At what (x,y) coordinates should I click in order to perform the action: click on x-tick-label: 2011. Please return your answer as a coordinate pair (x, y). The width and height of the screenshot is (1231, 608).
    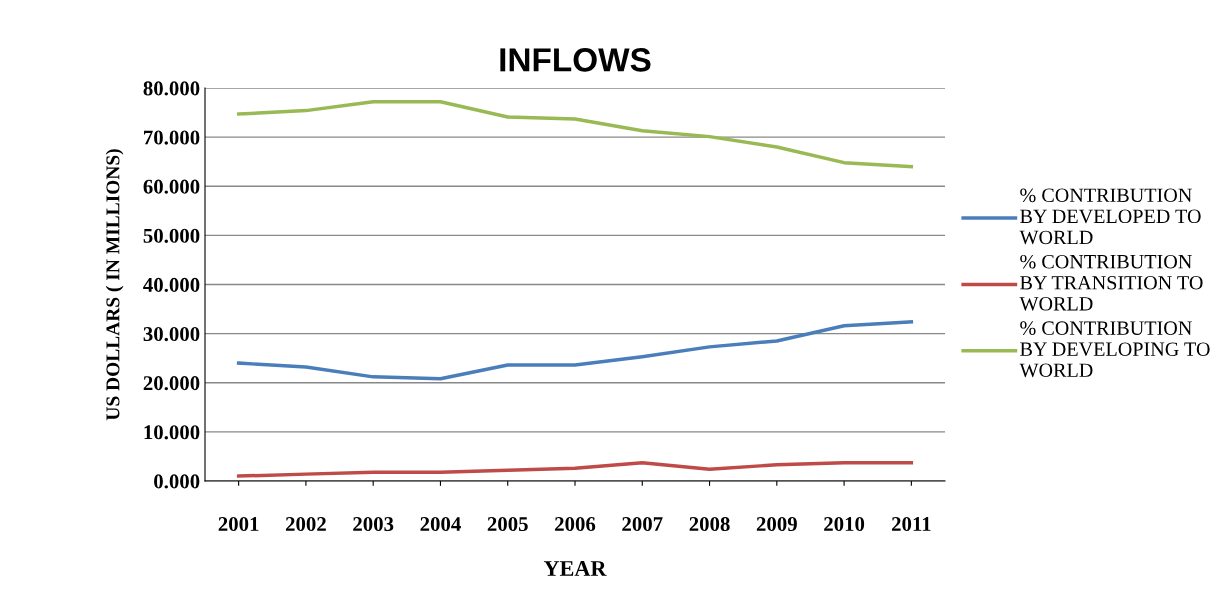
    Looking at the image, I should click on (911, 524).